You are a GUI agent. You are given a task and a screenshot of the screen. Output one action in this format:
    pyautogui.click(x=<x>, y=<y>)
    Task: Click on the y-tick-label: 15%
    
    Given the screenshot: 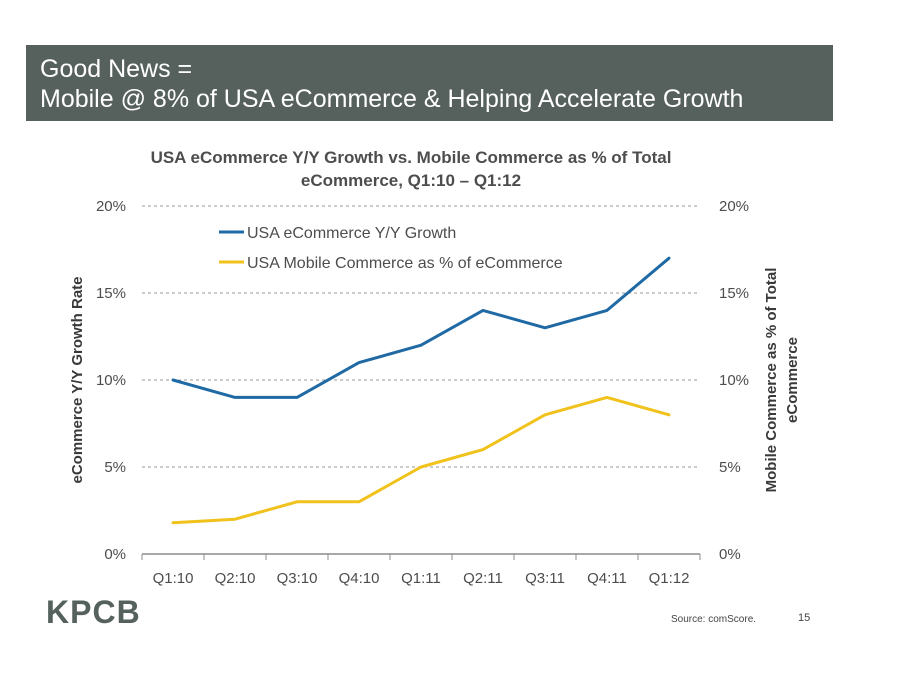 What is the action you would take?
    pyautogui.click(x=111, y=293)
    